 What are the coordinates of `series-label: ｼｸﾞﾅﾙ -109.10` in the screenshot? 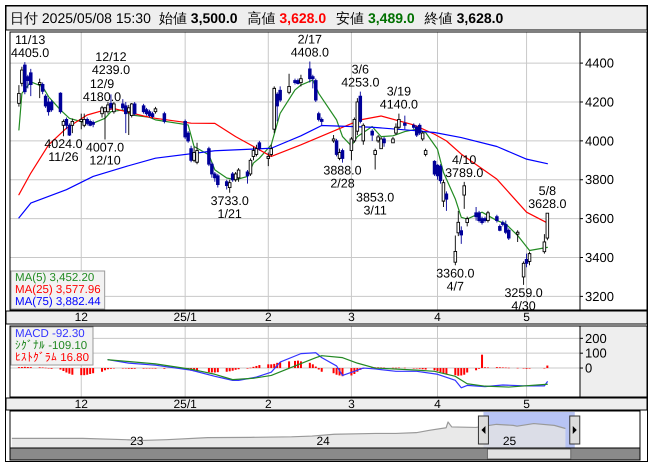 It's located at (51, 345).